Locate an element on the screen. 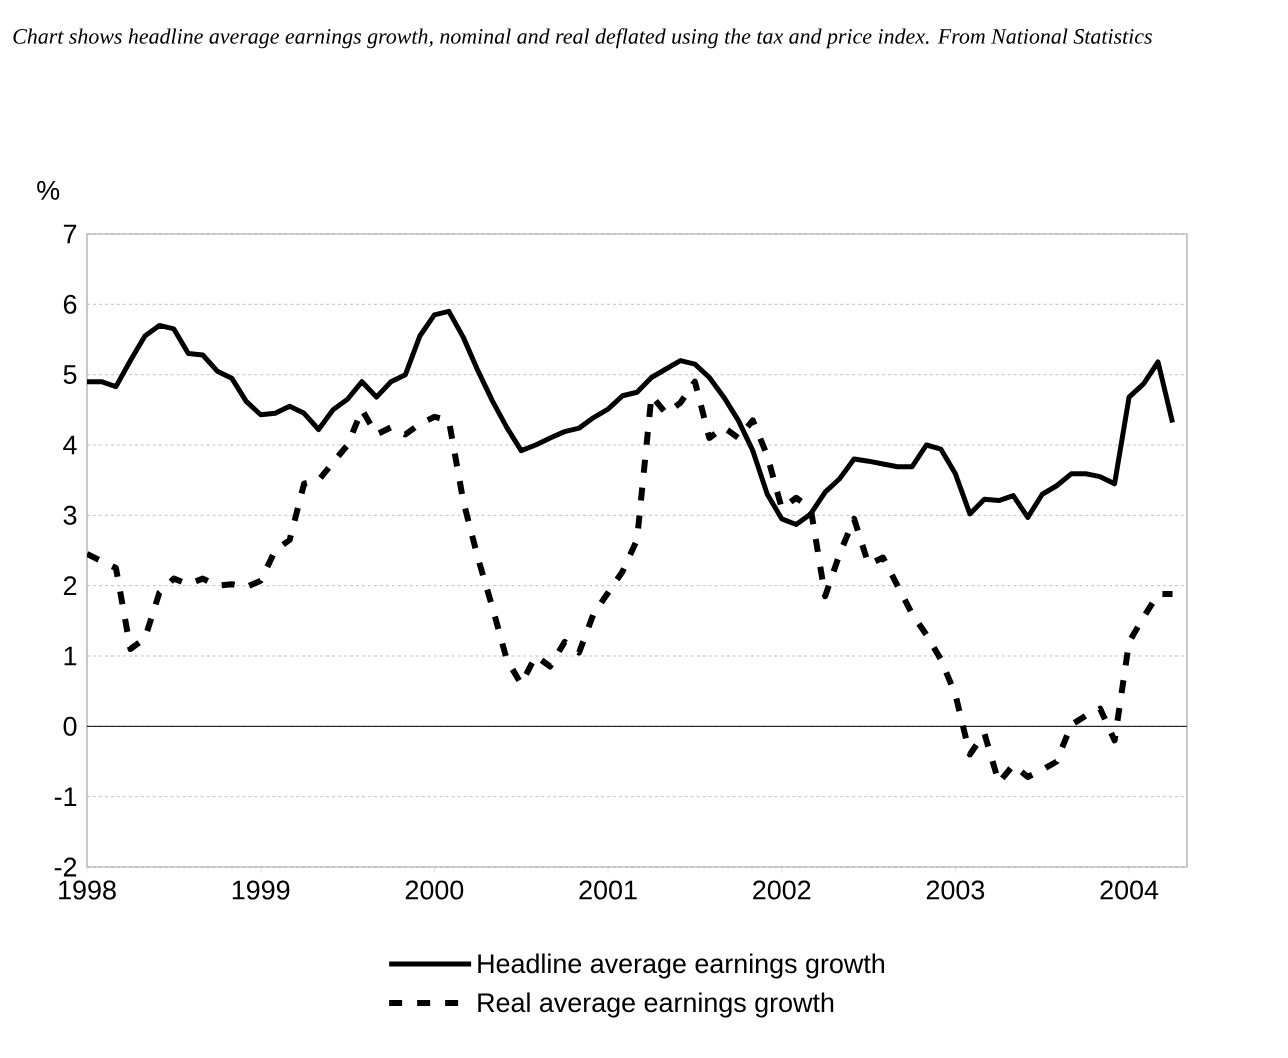 This screenshot has height=1058, width=1288. y-tick-label: 2 is located at coordinates (70, 586).